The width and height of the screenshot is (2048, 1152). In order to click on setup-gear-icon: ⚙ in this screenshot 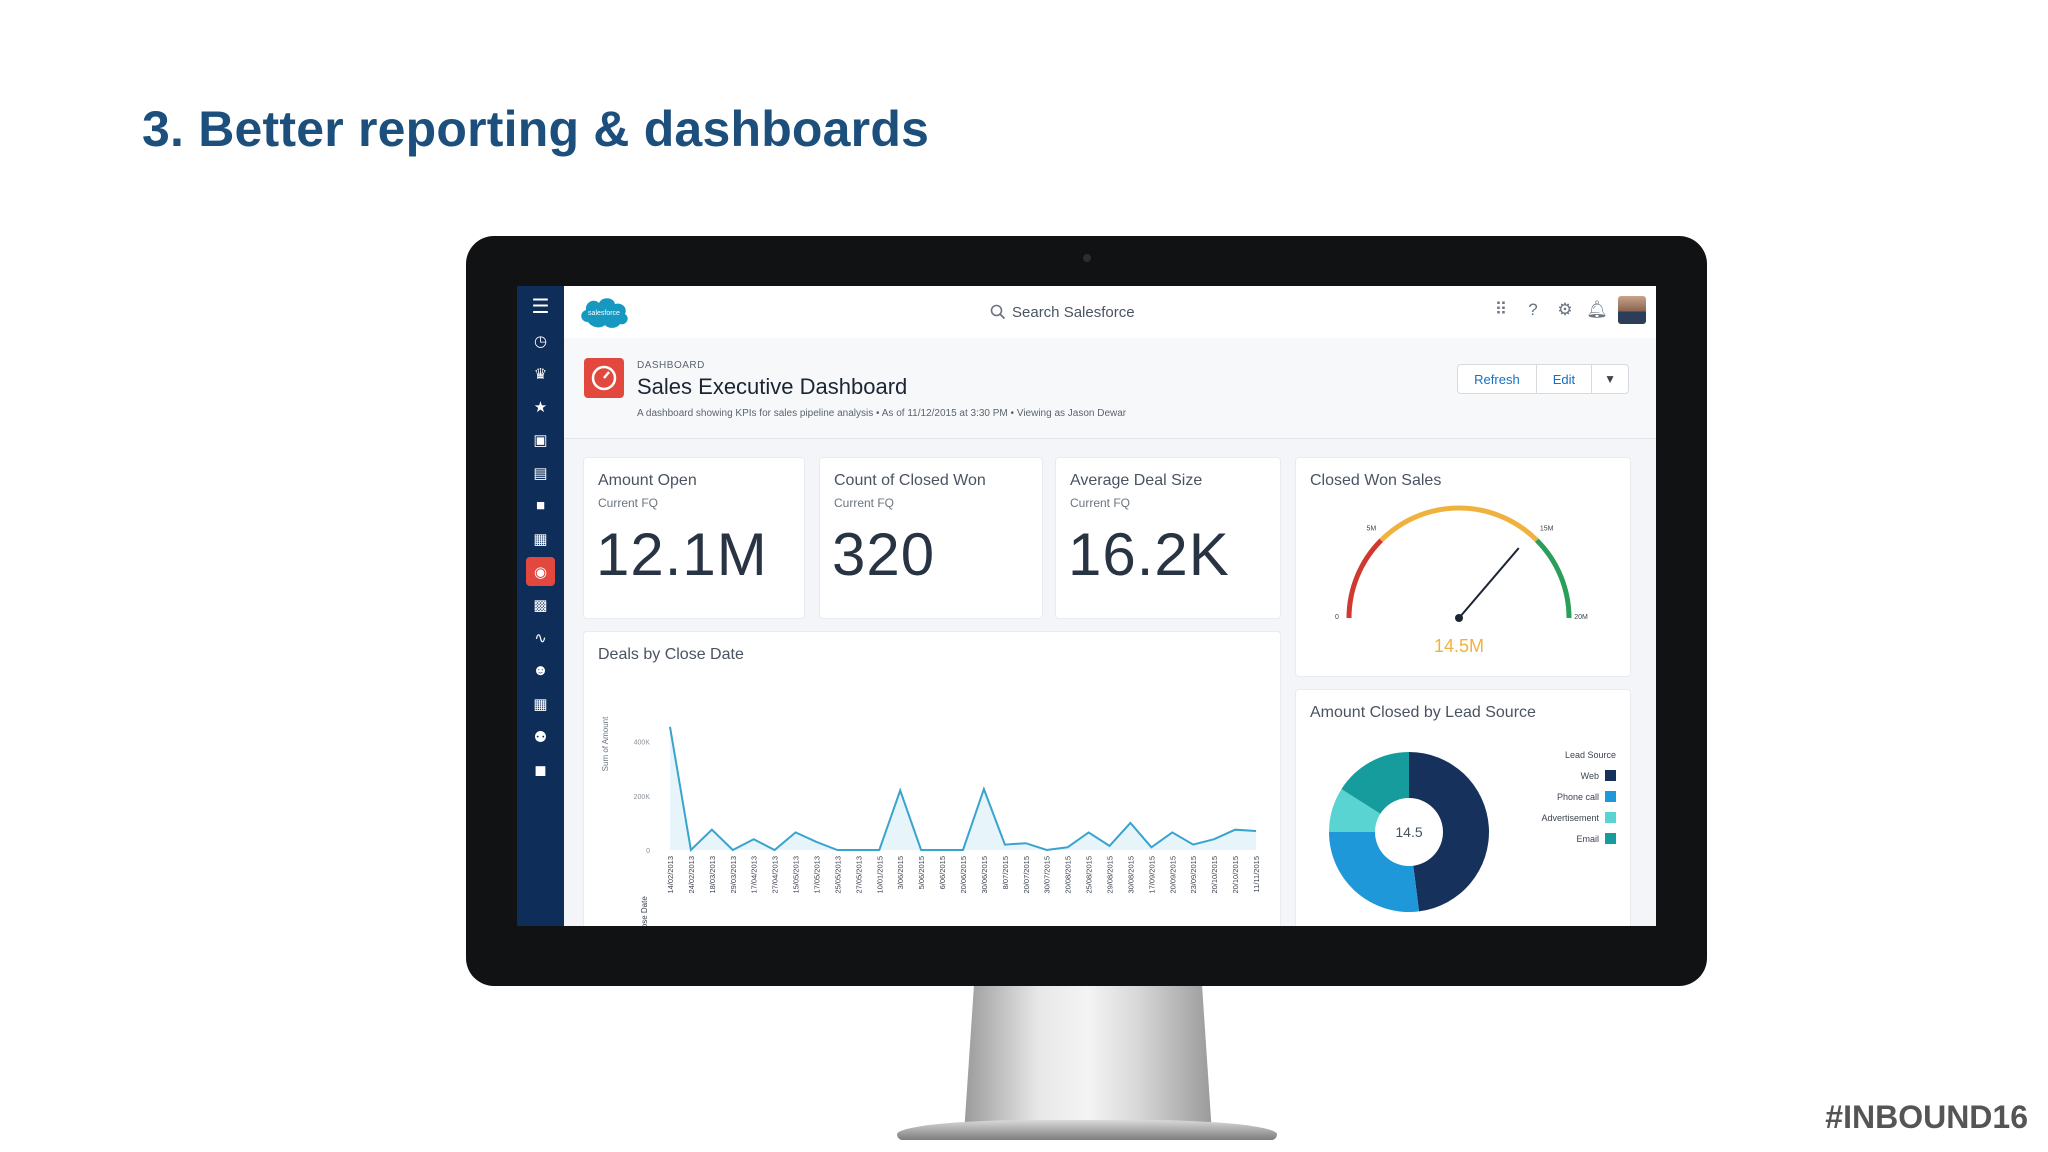, I will do `click(1565, 309)`.